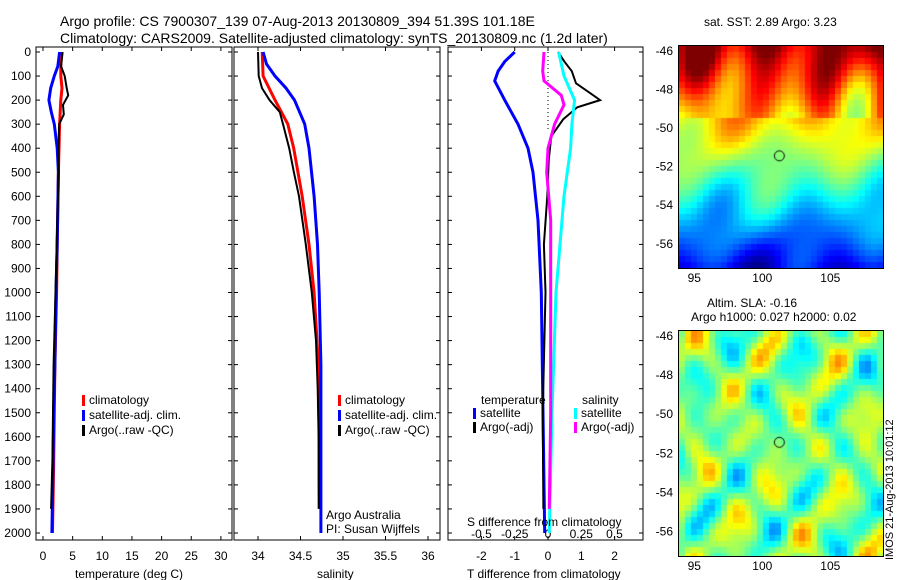  What do you see at coordinates (21, 76) in the screenshot?
I see `y-tick-label: 100` at bounding box center [21, 76].